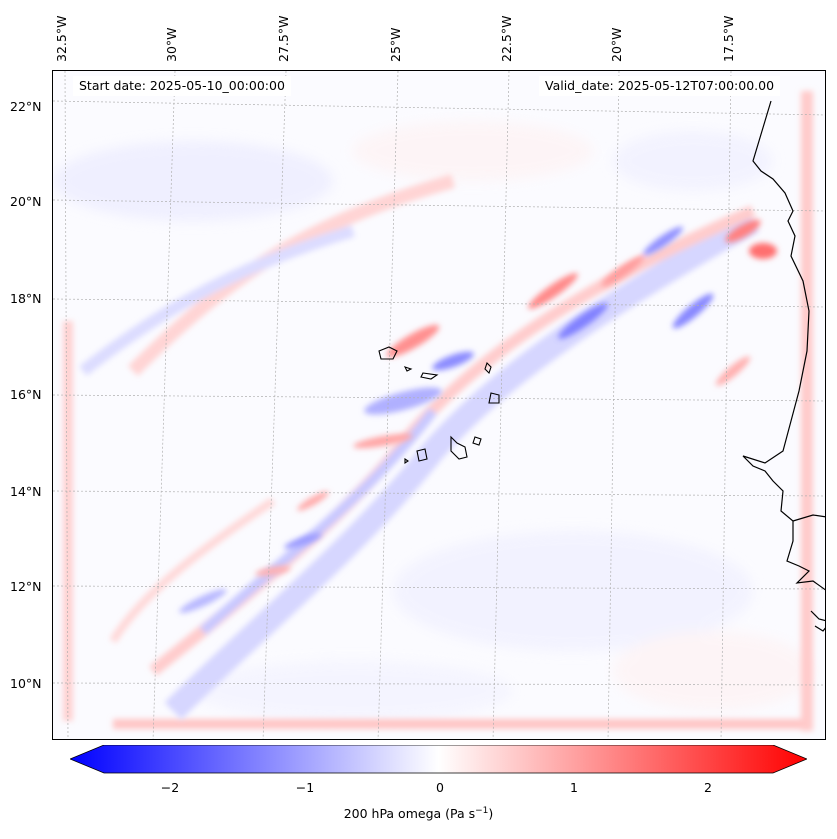 The height and width of the screenshot is (839, 837). Describe the element at coordinates (708, 787) in the screenshot. I see `colorbar-tick-2: 2` at that location.